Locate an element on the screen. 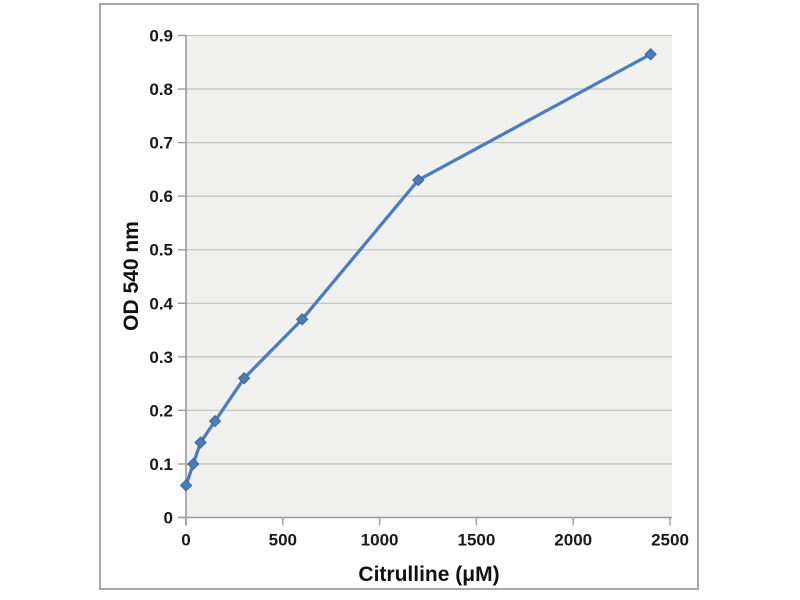 This screenshot has width=800, height=600. y-tick-label: 0.5 is located at coordinates (161, 250).